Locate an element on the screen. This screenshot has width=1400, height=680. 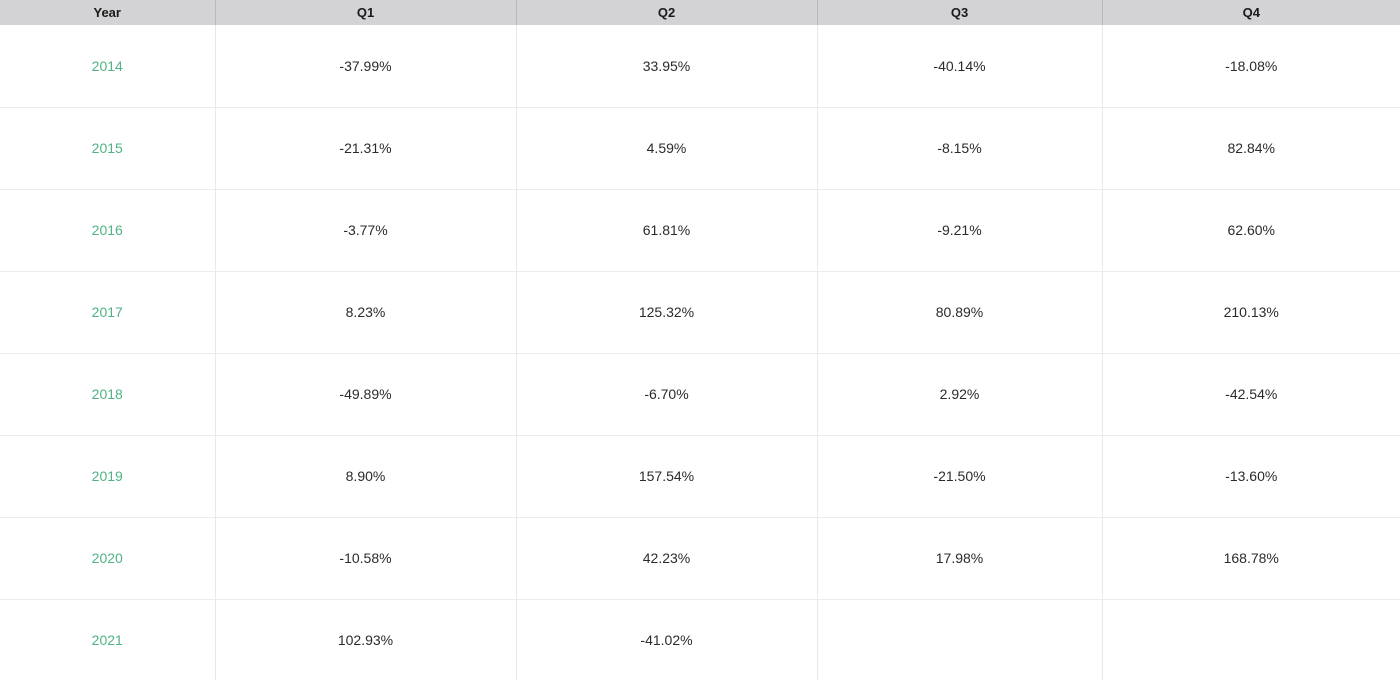
cell-year: 2014 is located at coordinates (107, 66).